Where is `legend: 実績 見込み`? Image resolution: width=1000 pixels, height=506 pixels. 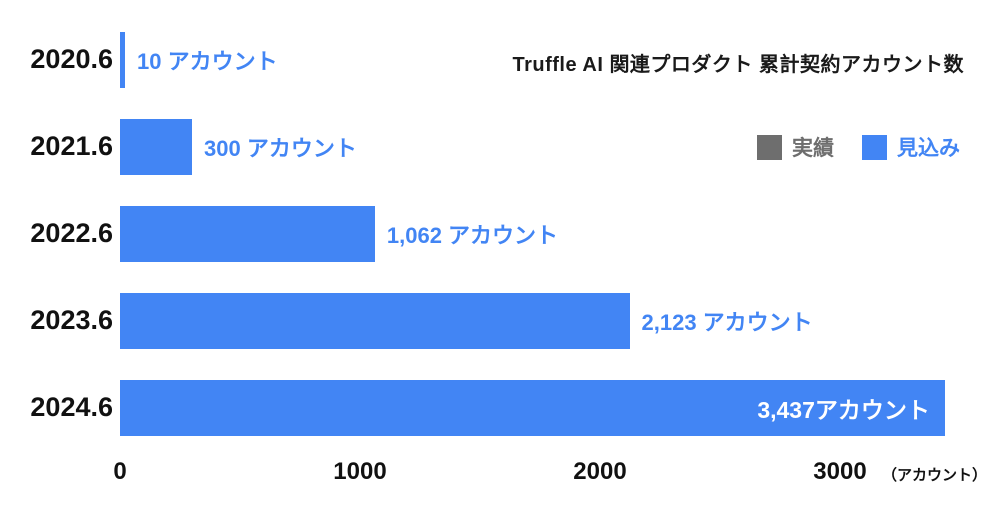 legend: 実績 見込み is located at coordinates (858, 147).